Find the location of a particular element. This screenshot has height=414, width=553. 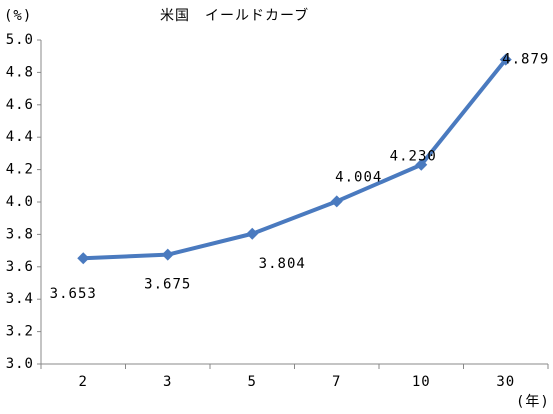

y-tick-label: 3.4 is located at coordinates (20, 299).